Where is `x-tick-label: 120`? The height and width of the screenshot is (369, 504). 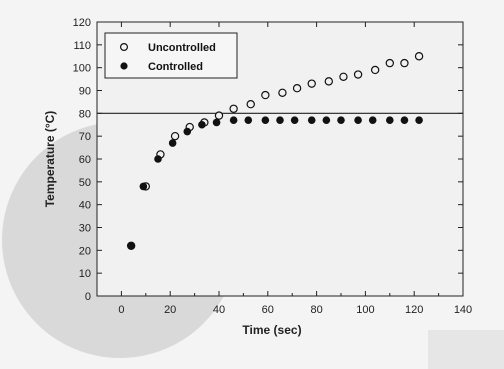 x-tick-label: 120 is located at coordinates (414, 310).